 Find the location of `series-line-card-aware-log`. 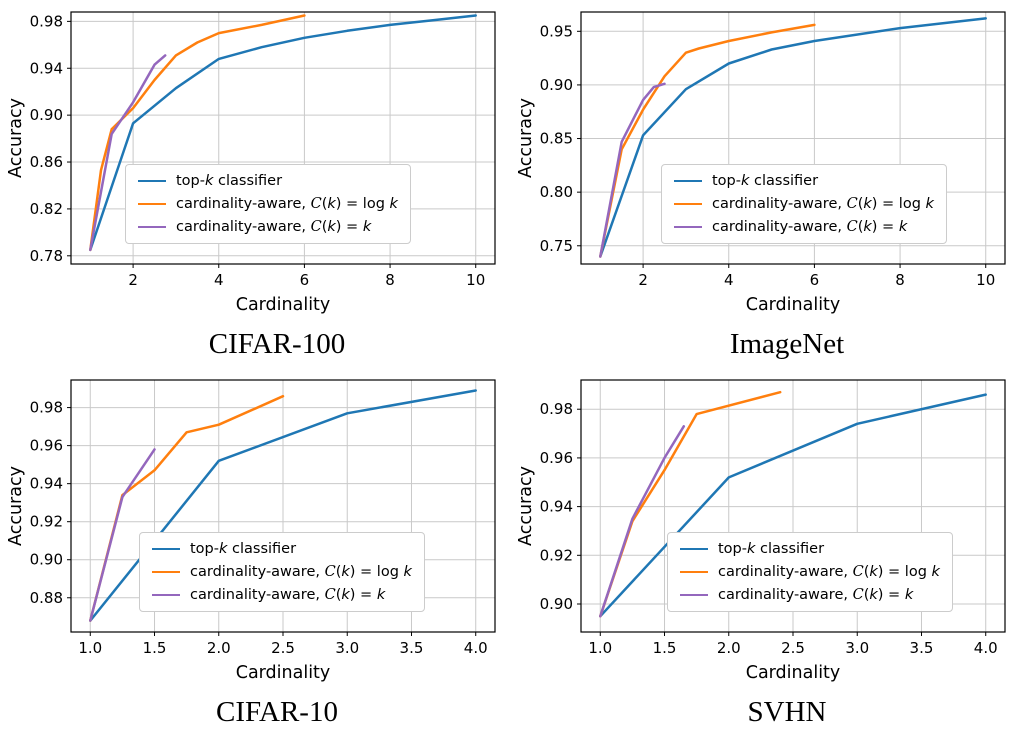

series-line-card-aware-log is located at coordinates (197, 133).